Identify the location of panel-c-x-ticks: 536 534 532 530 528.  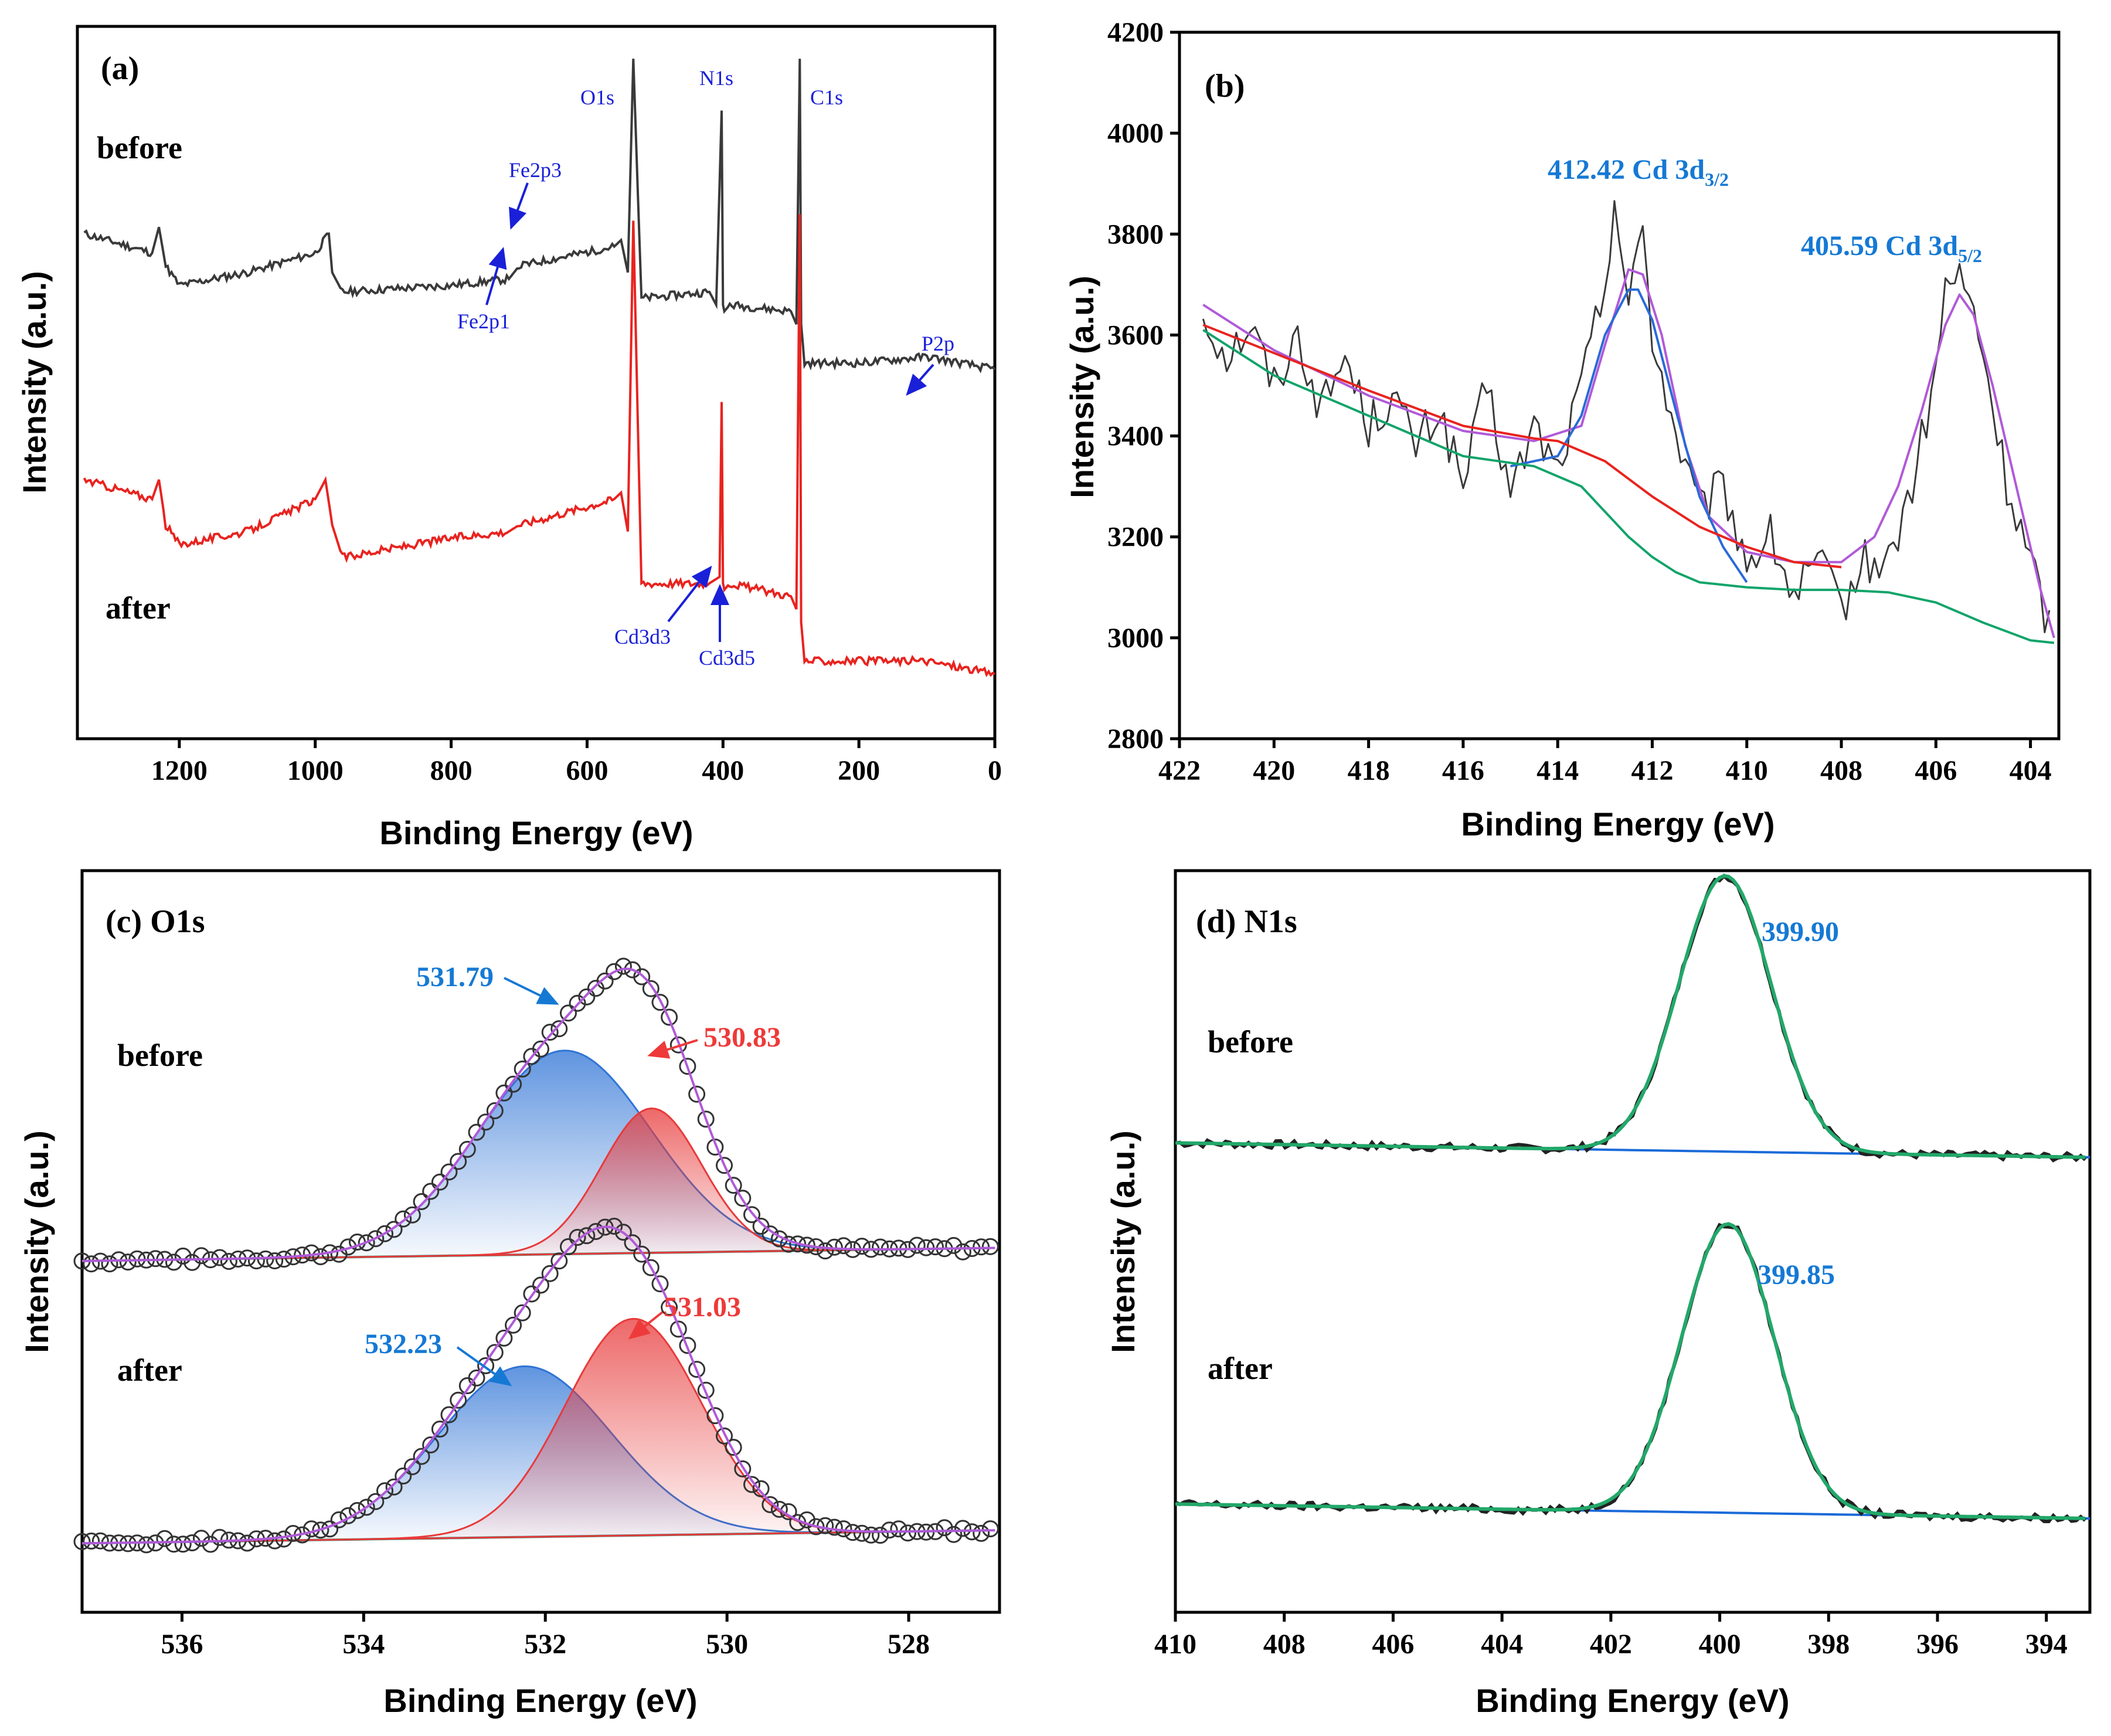
(545, 1636).